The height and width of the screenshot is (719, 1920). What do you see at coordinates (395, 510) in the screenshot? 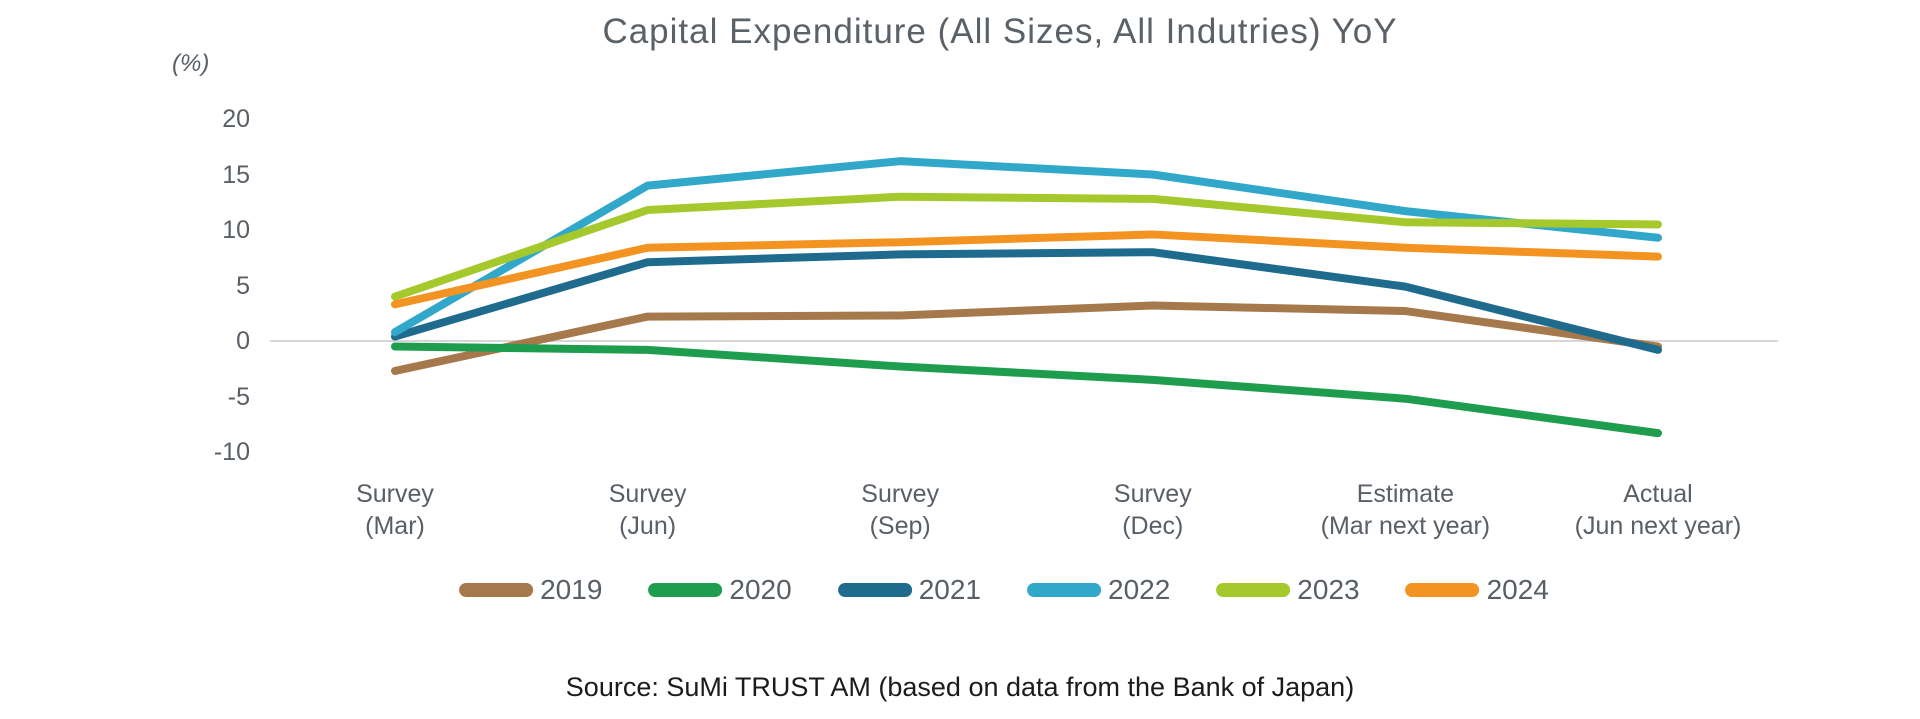
I see `x-axis-label: Survey (Mar)` at bounding box center [395, 510].